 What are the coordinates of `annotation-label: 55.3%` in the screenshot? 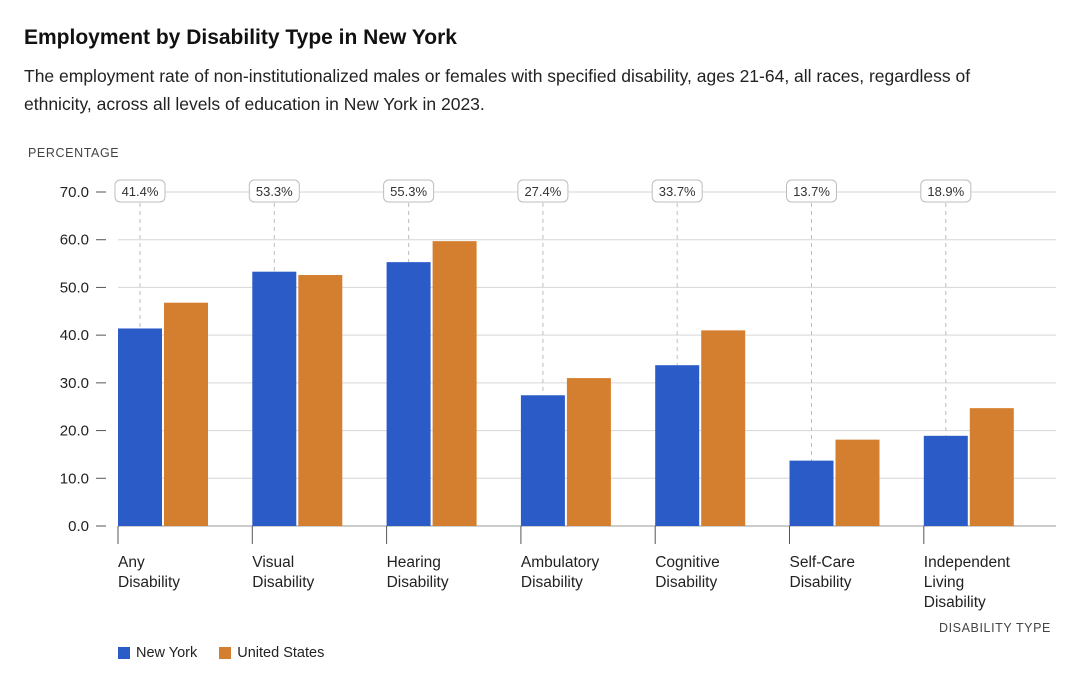 It's located at (408, 191).